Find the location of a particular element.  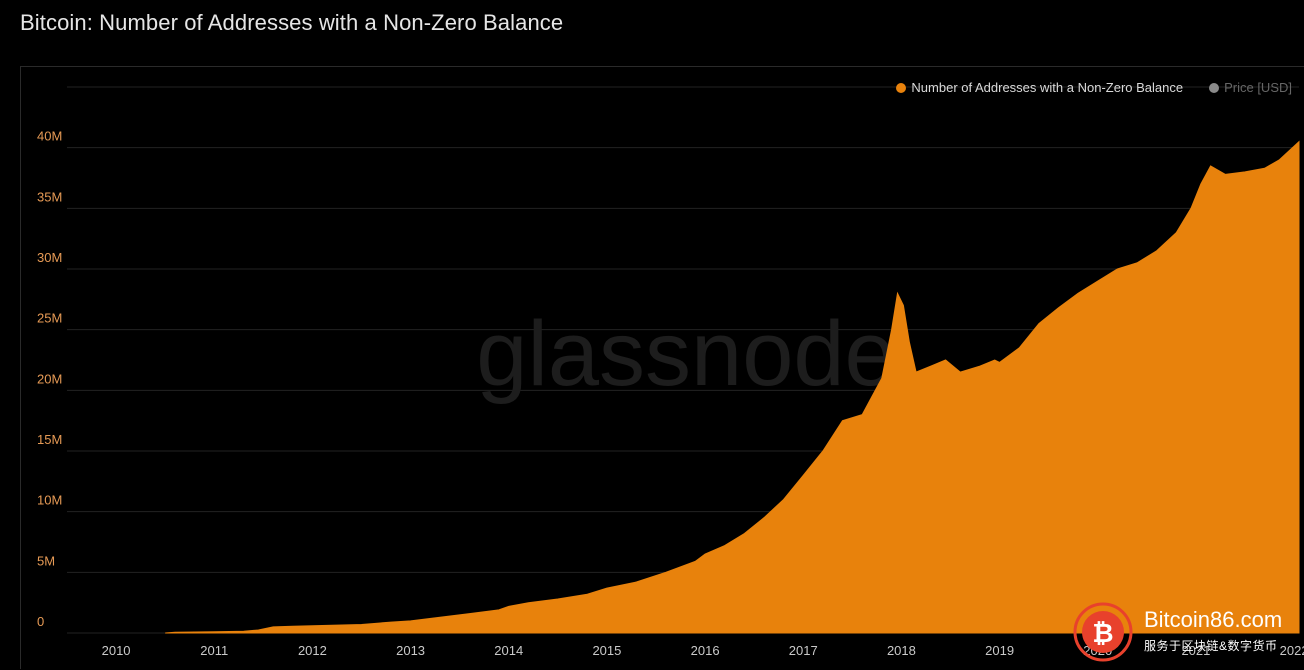

y-tick-label: 20M is located at coordinates (49, 378).